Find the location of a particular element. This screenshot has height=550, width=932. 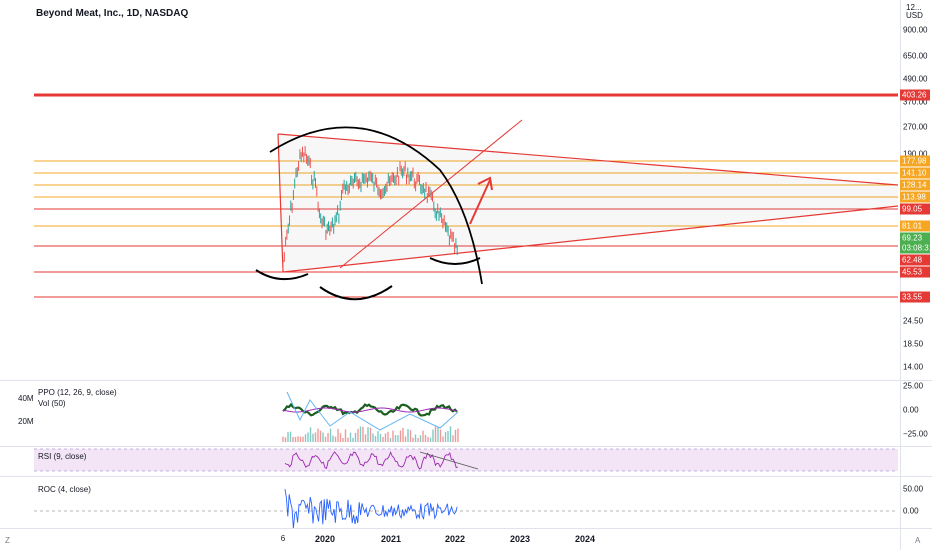

price-tick: 370.00 is located at coordinates (915, 102).